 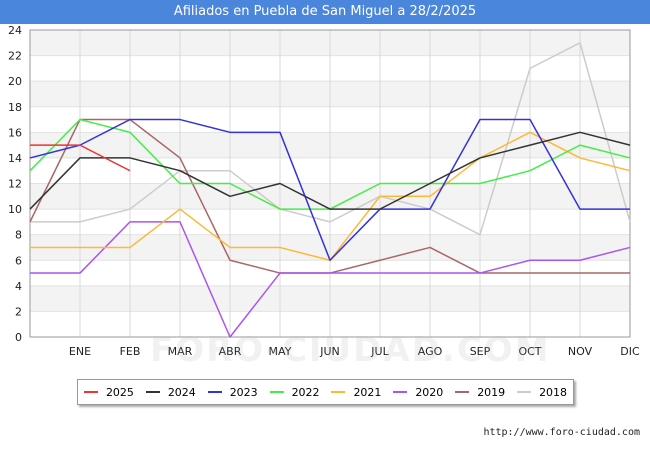 I want to click on x-tick-label: ABR, so click(x=230, y=351).